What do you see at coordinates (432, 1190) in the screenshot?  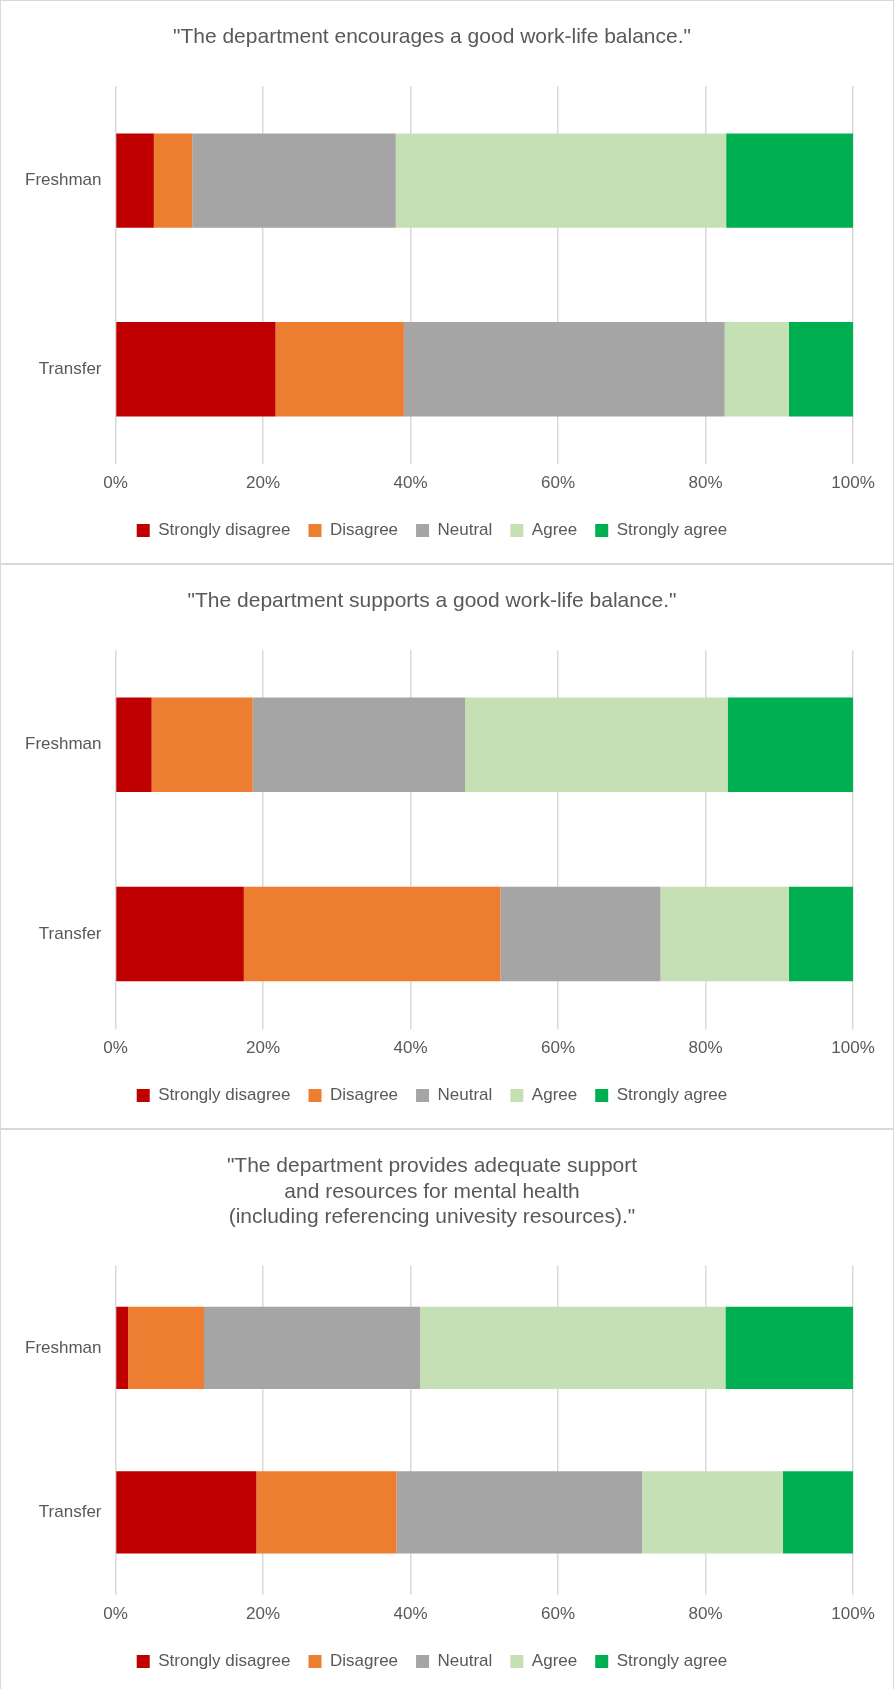 I see `chart-title: "The department provides adequate support and resources for mental health (including referencing univesity resources)."` at bounding box center [432, 1190].